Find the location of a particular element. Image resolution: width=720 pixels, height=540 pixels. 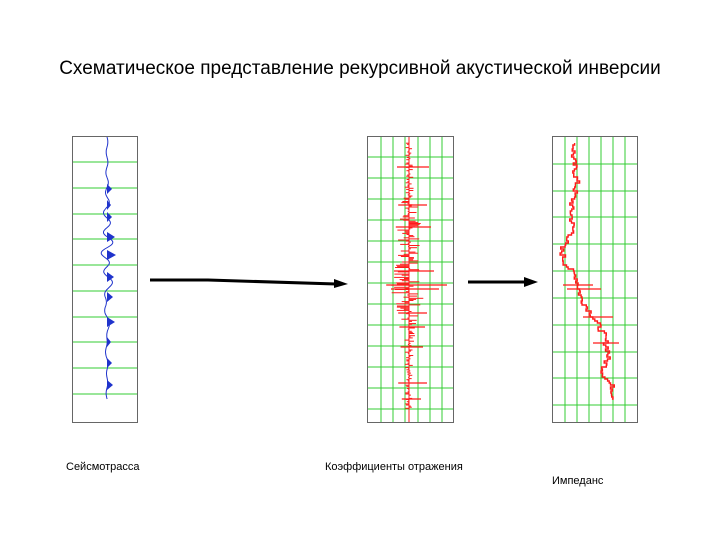

arrow-to-reflectivity is located at coordinates (249, 283).